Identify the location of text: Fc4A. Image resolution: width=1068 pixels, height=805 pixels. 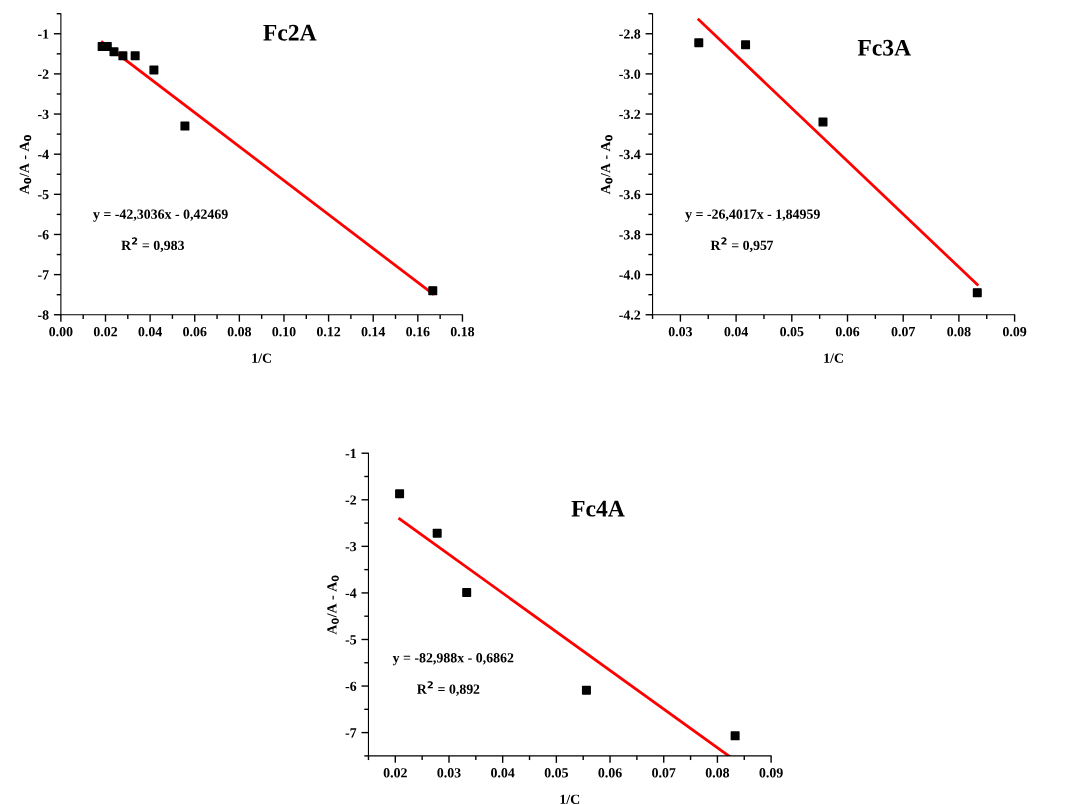
(598, 508).